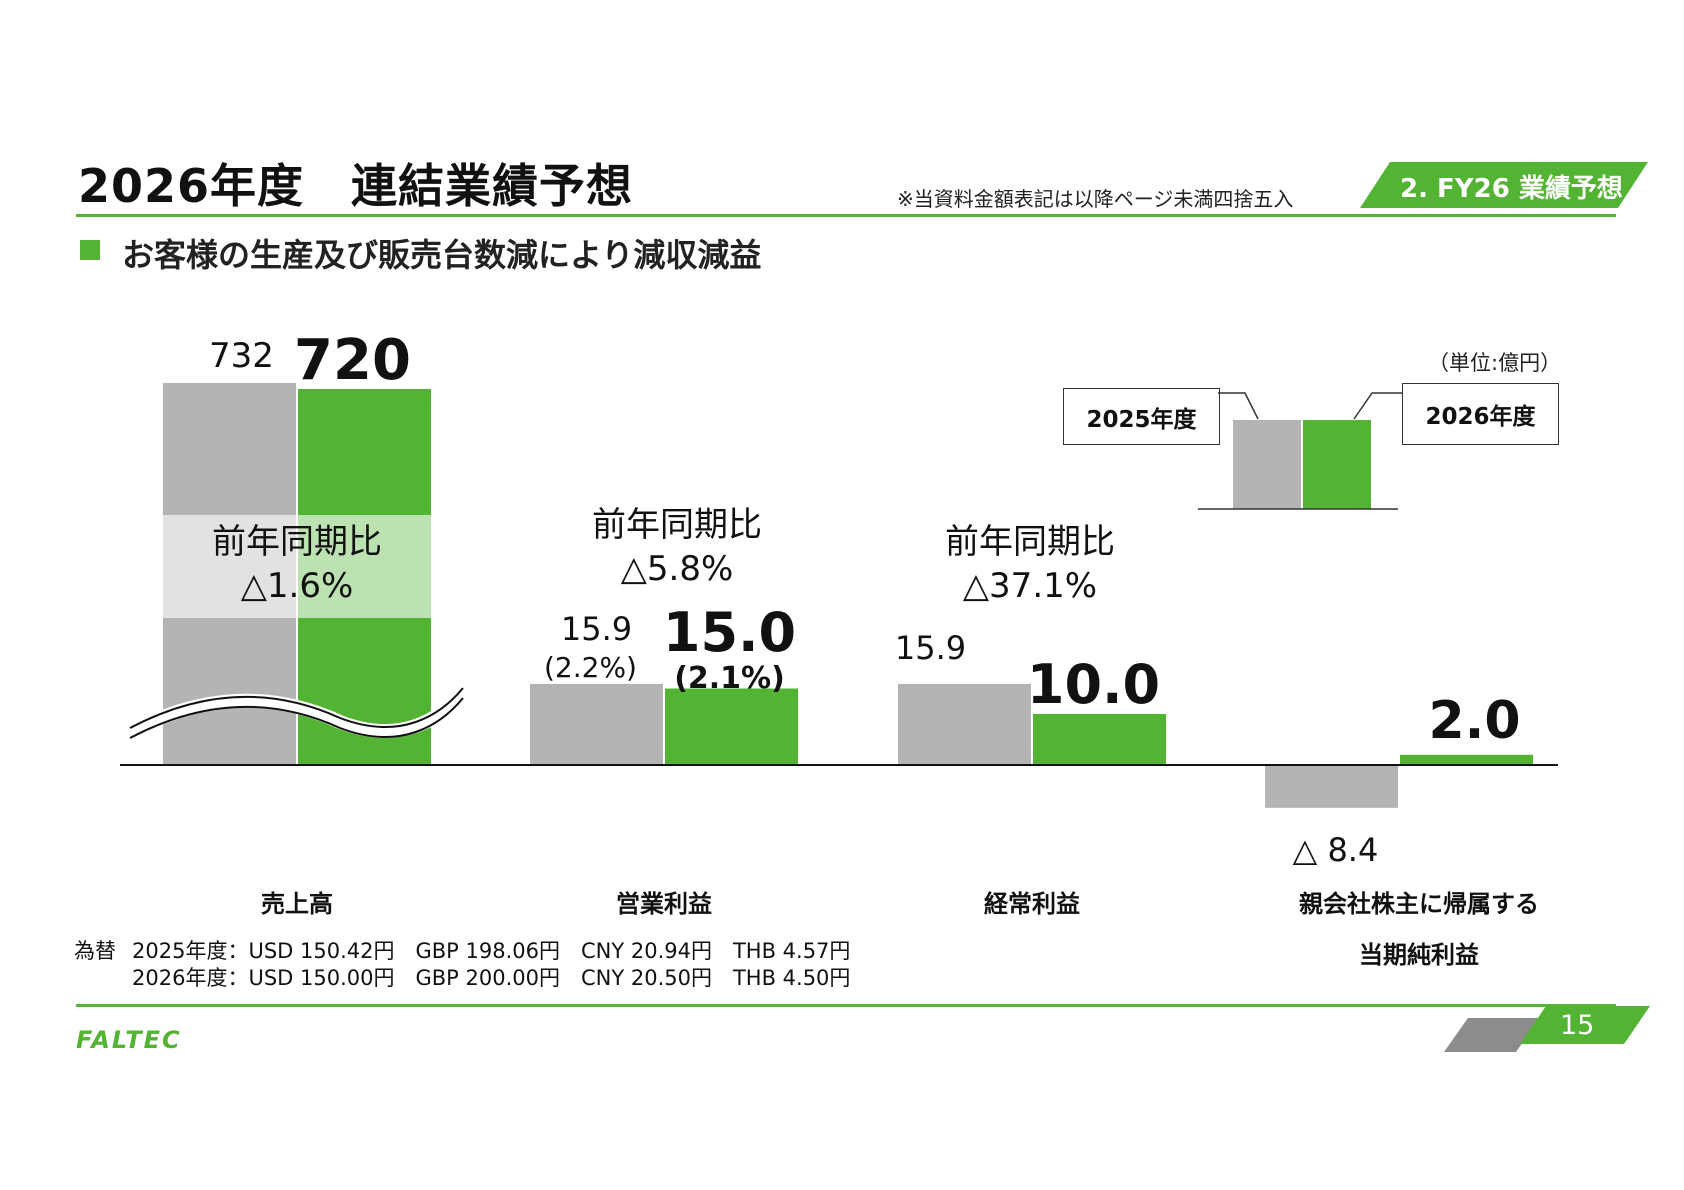 This screenshot has width=1684, height=1190. Describe the element at coordinates (1474, 721) in the screenshot. I see `value-label-curr-3: 2.0` at that location.